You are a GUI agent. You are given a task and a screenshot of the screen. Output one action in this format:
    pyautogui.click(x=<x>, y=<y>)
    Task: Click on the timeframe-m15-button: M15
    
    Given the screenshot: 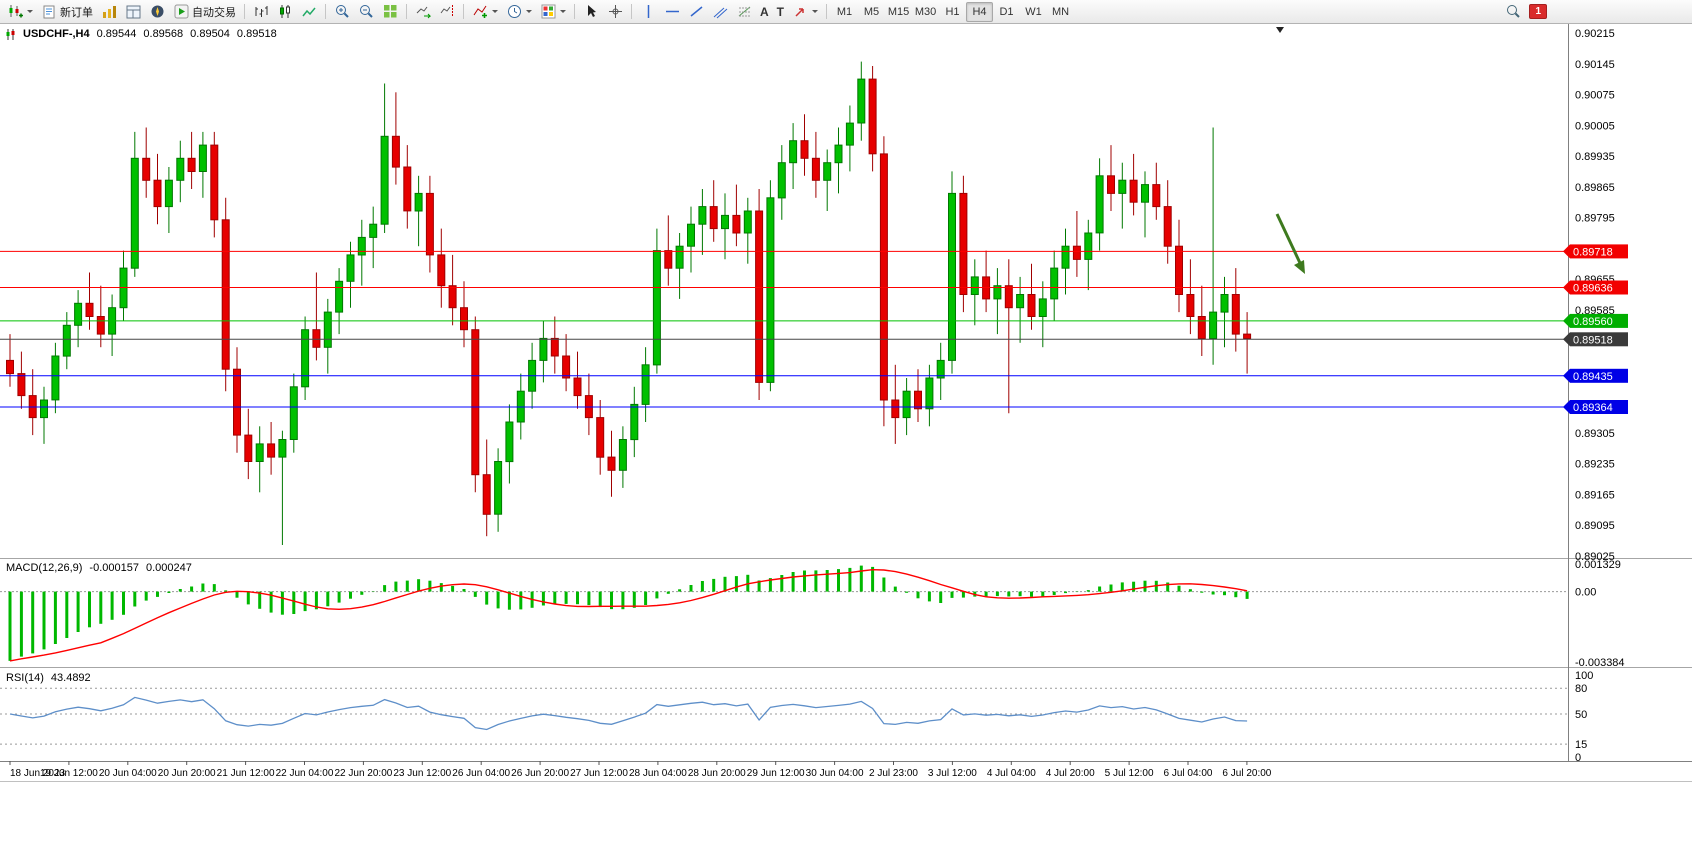 What is the action you would take?
    pyautogui.click(x=898, y=11)
    